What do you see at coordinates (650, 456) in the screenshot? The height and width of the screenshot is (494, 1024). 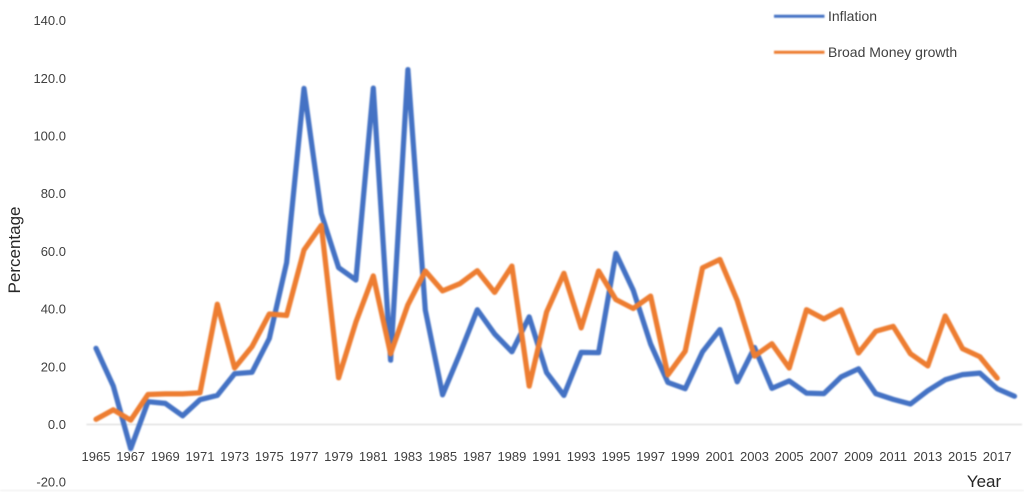 I see `svg-text: 1997` at bounding box center [650, 456].